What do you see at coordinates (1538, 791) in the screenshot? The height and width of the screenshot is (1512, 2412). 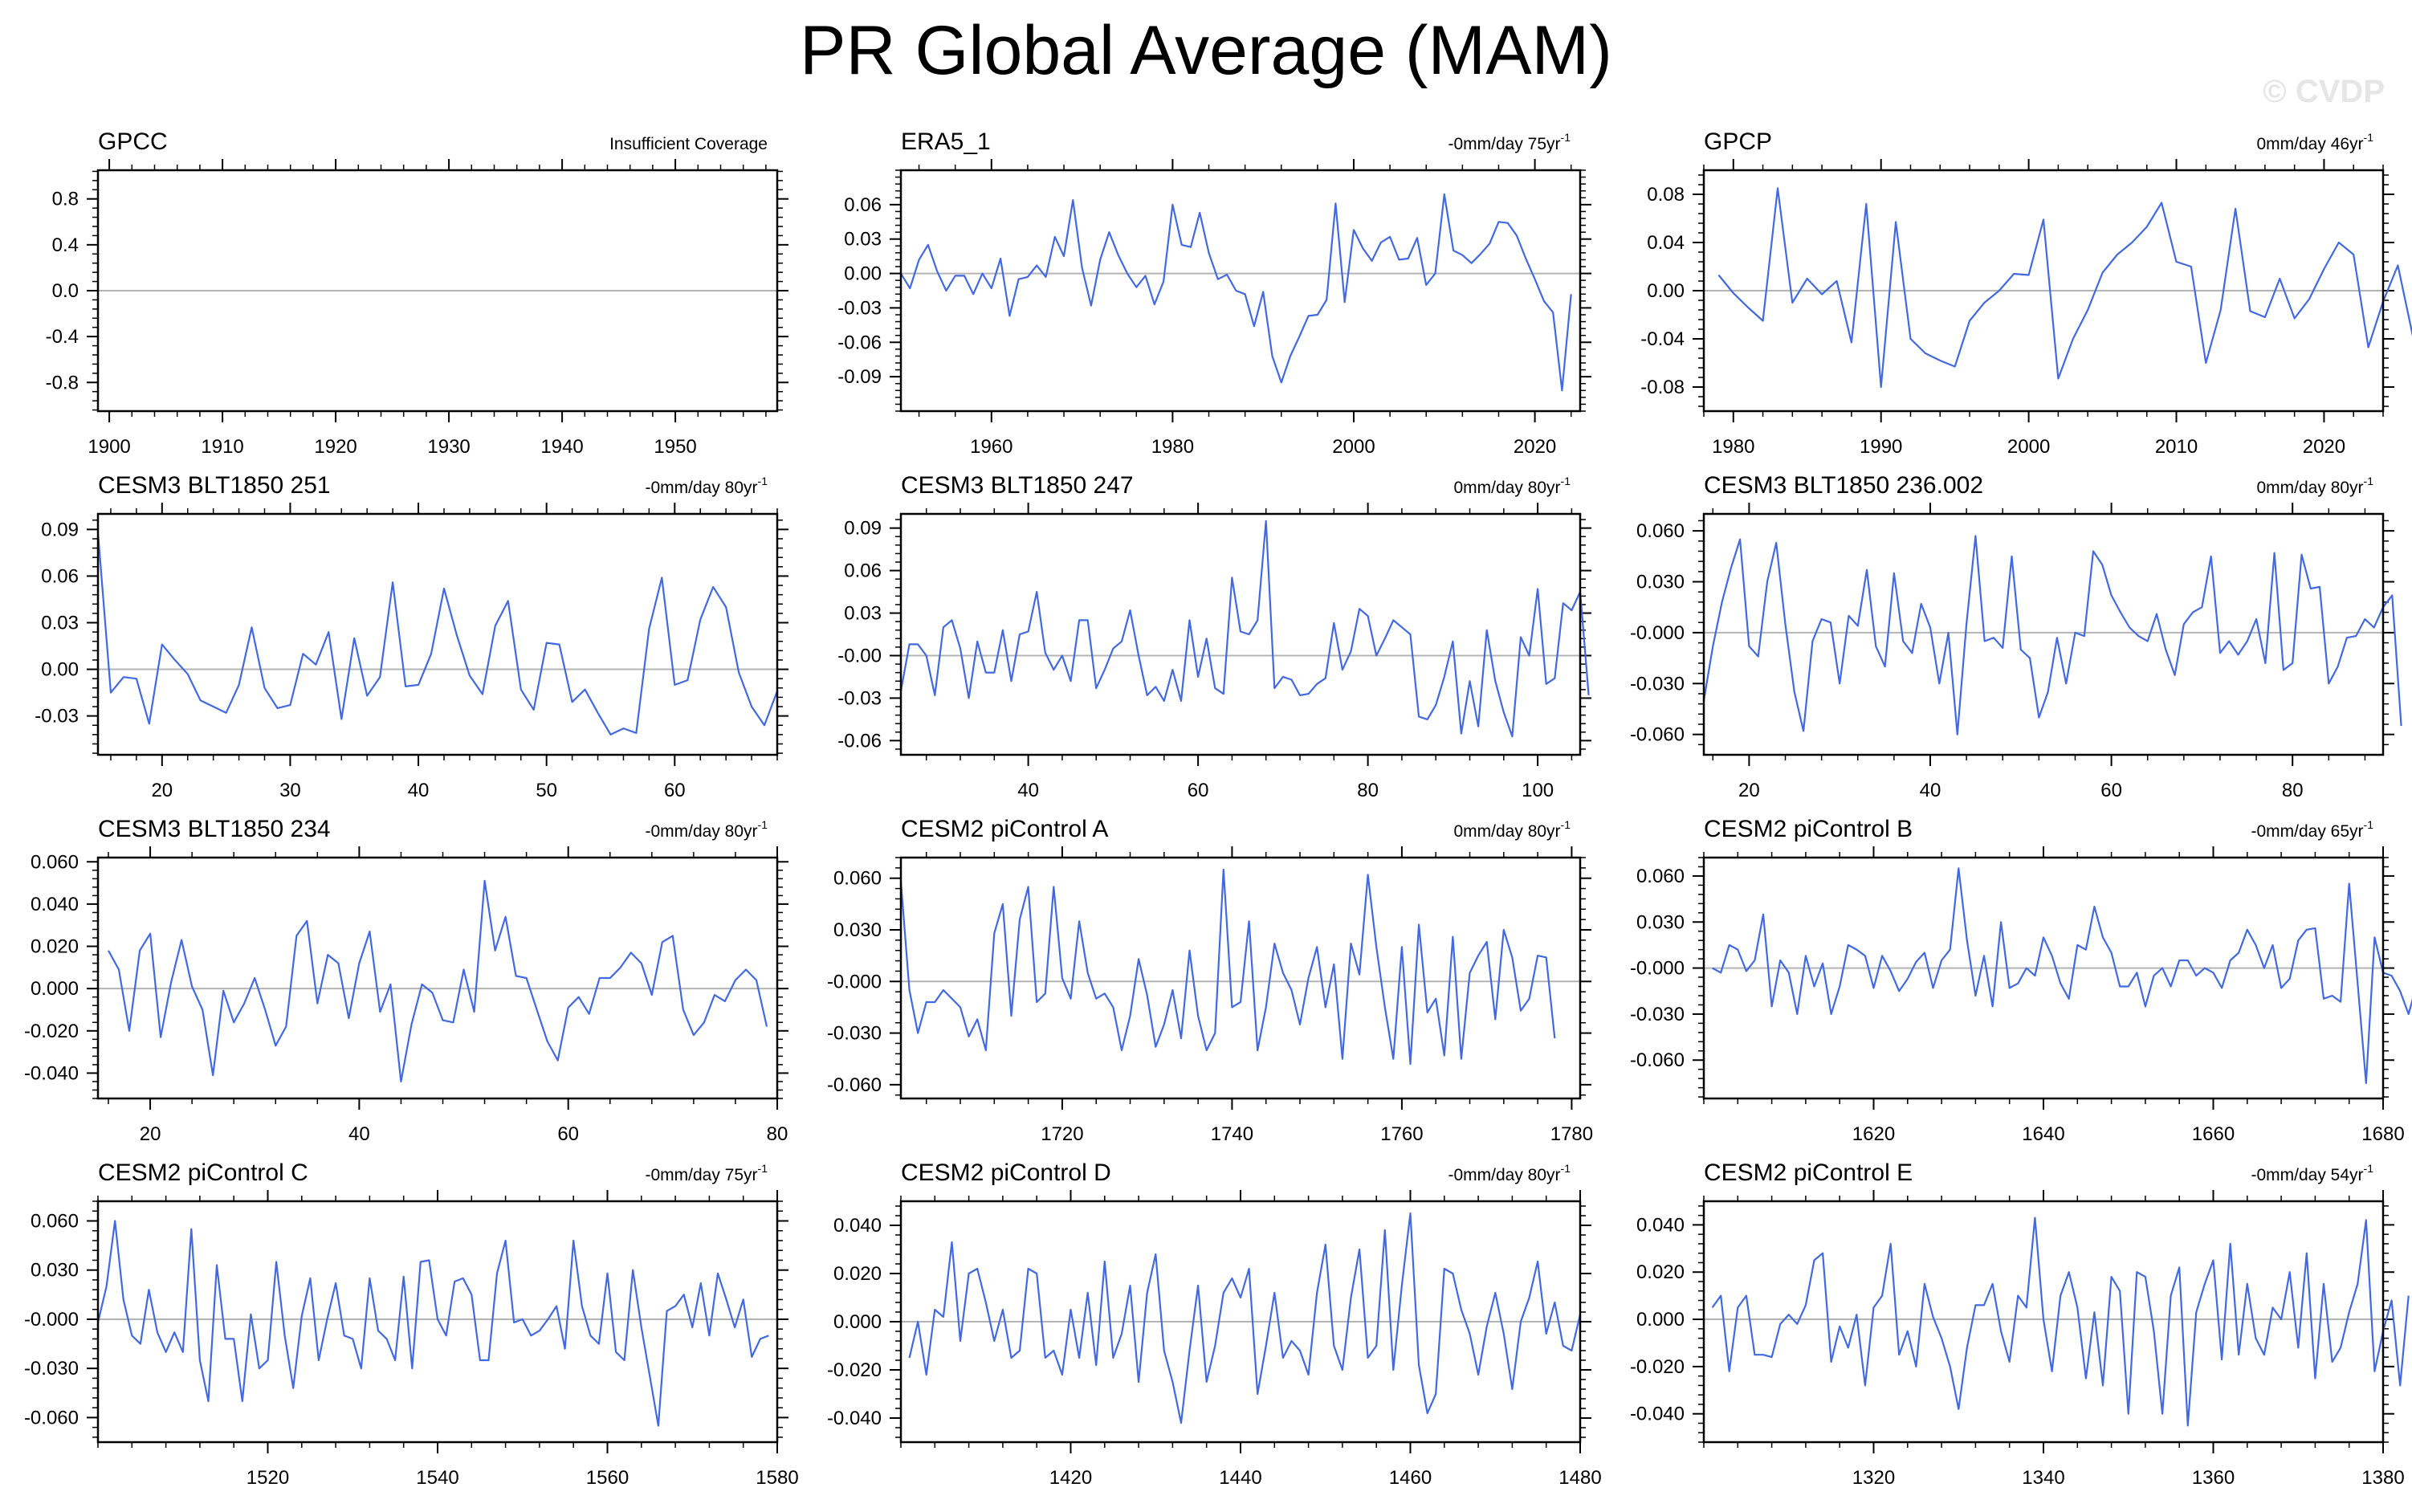 I see `x-tick-label: 100` at bounding box center [1538, 791].